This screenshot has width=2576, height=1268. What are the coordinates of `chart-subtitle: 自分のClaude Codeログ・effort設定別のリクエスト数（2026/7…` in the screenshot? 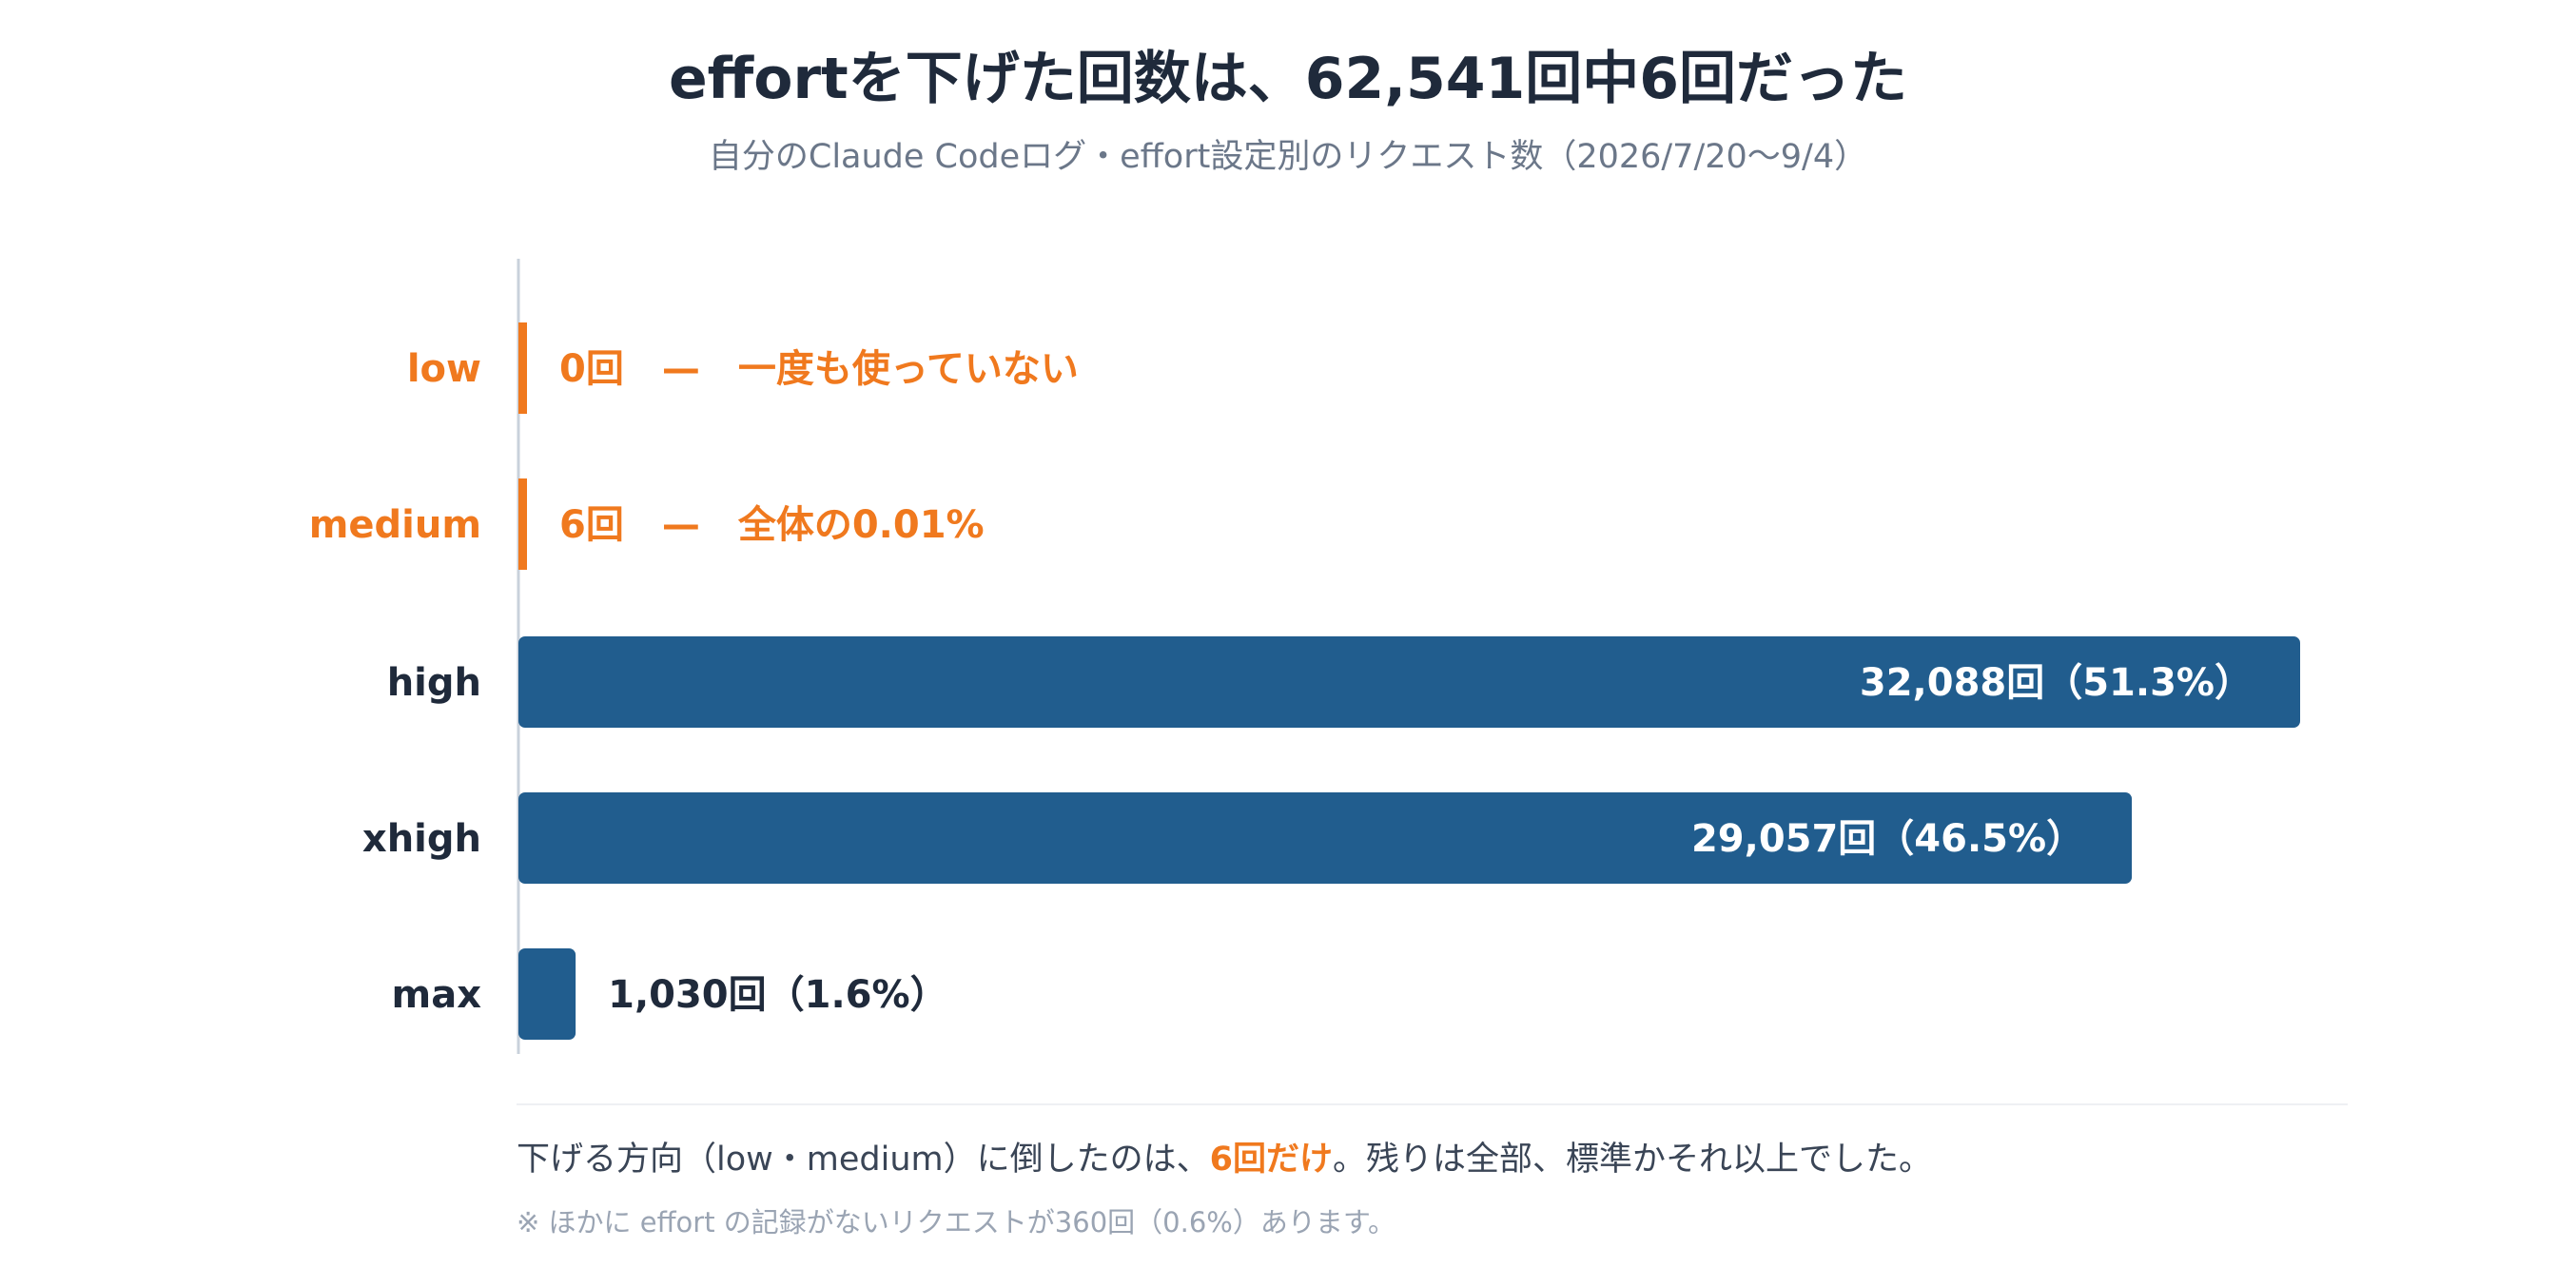 It's located at (1288, 157).